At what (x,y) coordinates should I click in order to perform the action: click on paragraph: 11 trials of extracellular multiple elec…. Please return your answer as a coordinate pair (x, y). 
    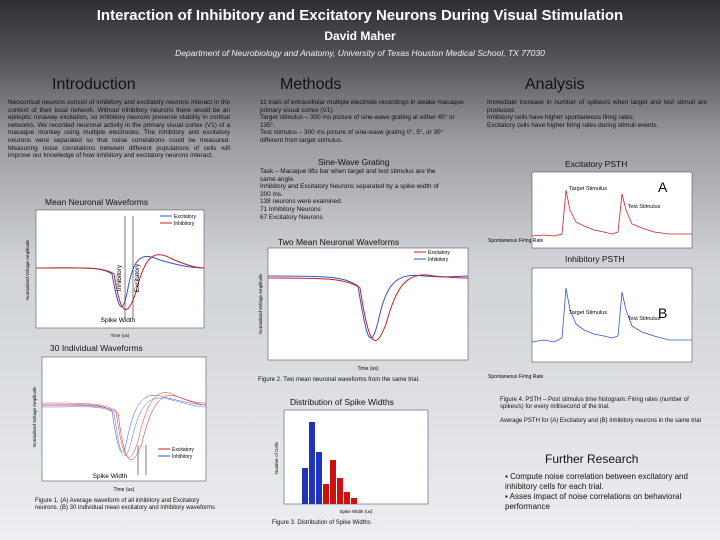
    Looking at the image, I should click on (362, 122).